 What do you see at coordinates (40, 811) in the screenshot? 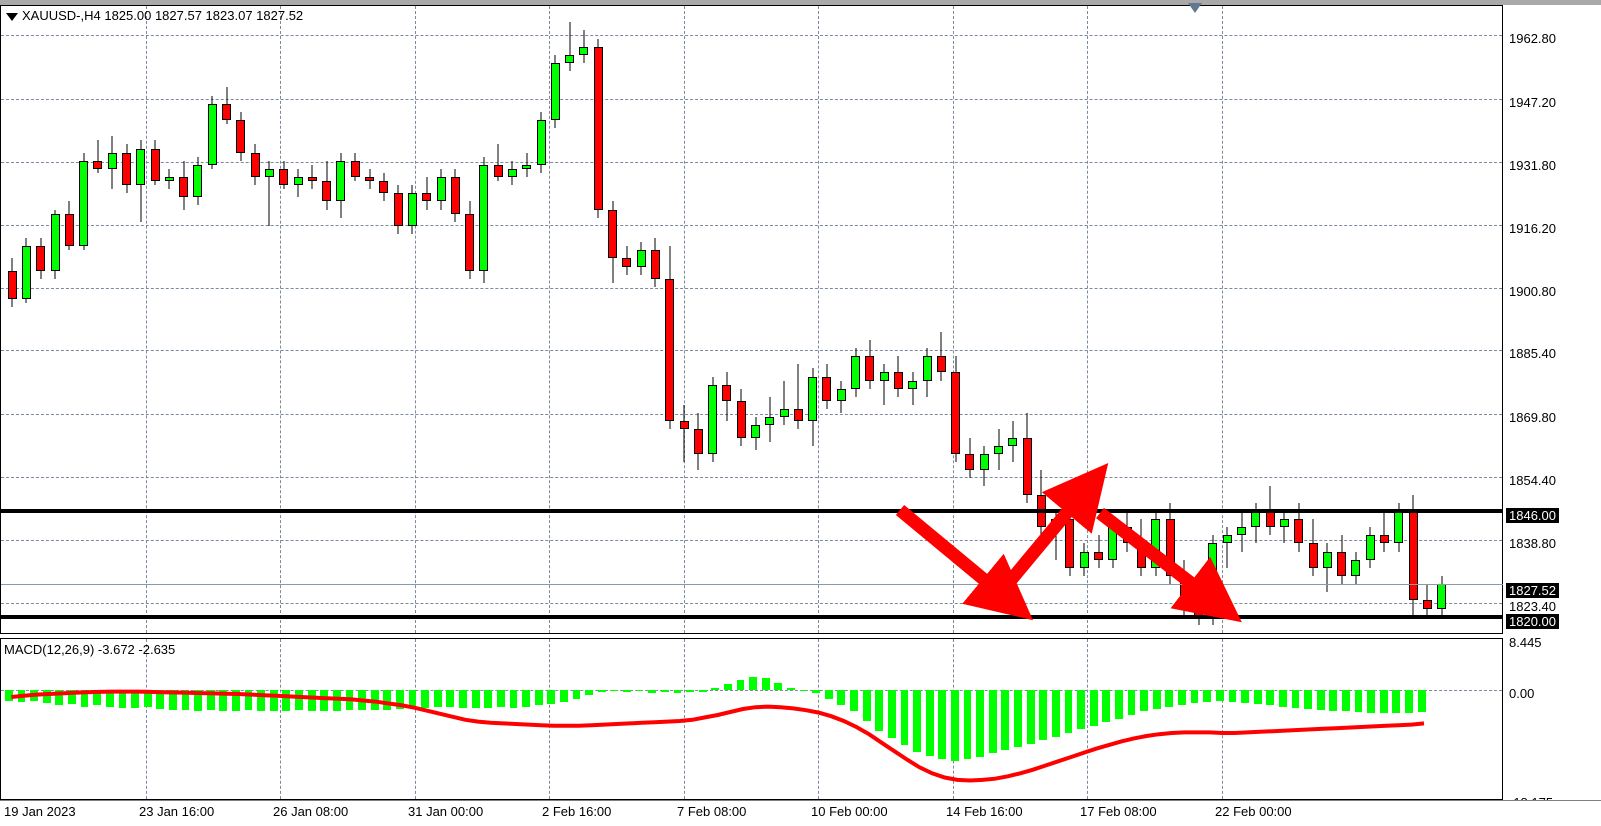
I see `time-axis-label: 19 Jan 2023` at bounding box center [40, 811].